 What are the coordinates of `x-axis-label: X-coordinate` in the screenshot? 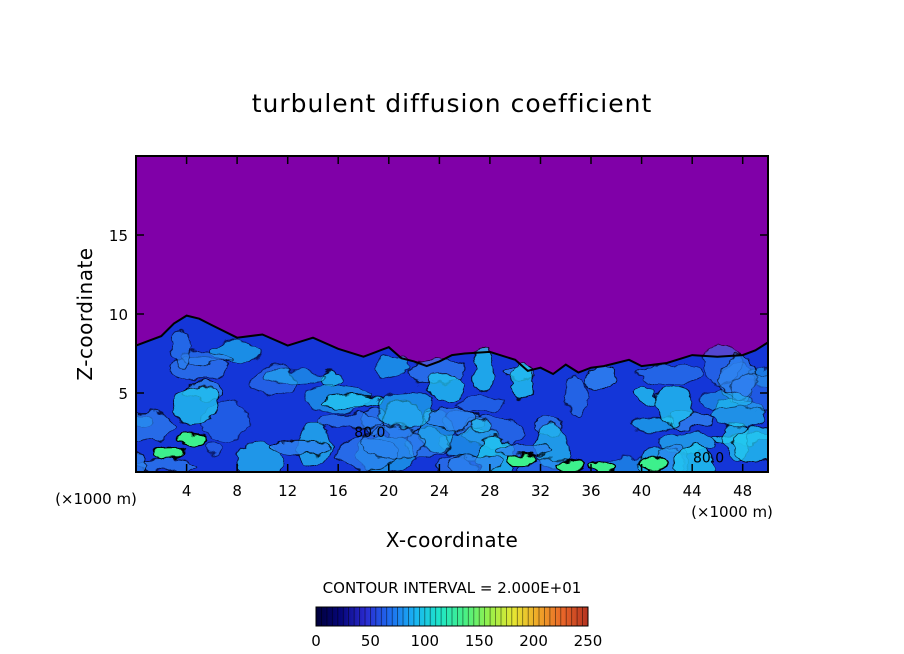 It's located at (452, 540).